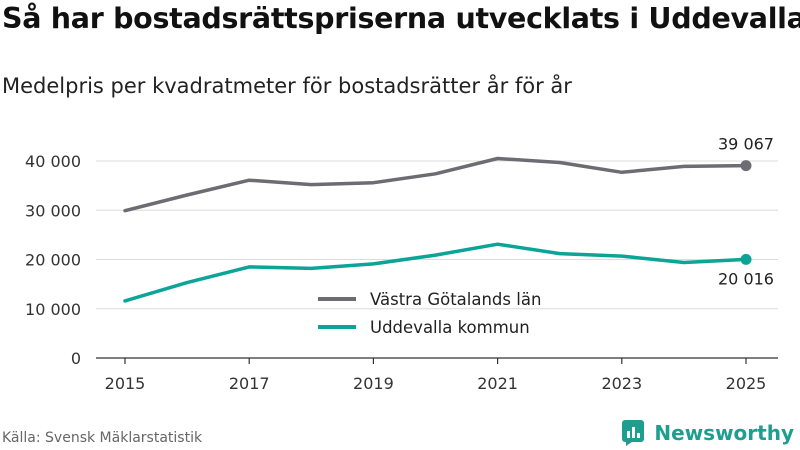 Image resolution: width=800 pixels, height=450 pixels. Describe the element at coordinates (633, 433) in the screenshot. I see `newsworthy-logo-icon` at that location.